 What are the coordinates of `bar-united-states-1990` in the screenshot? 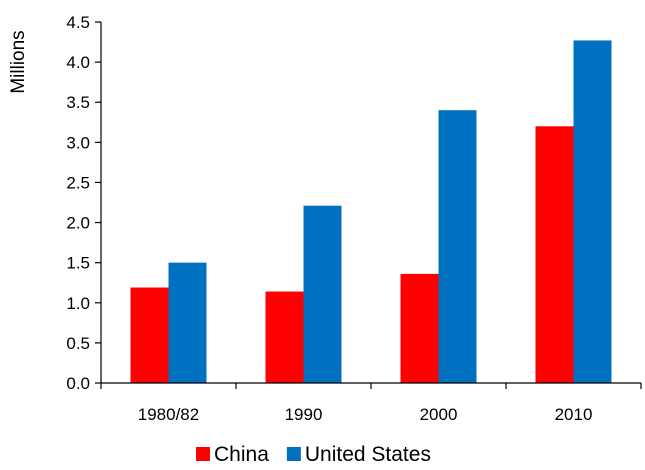 It's located at (322, 294).